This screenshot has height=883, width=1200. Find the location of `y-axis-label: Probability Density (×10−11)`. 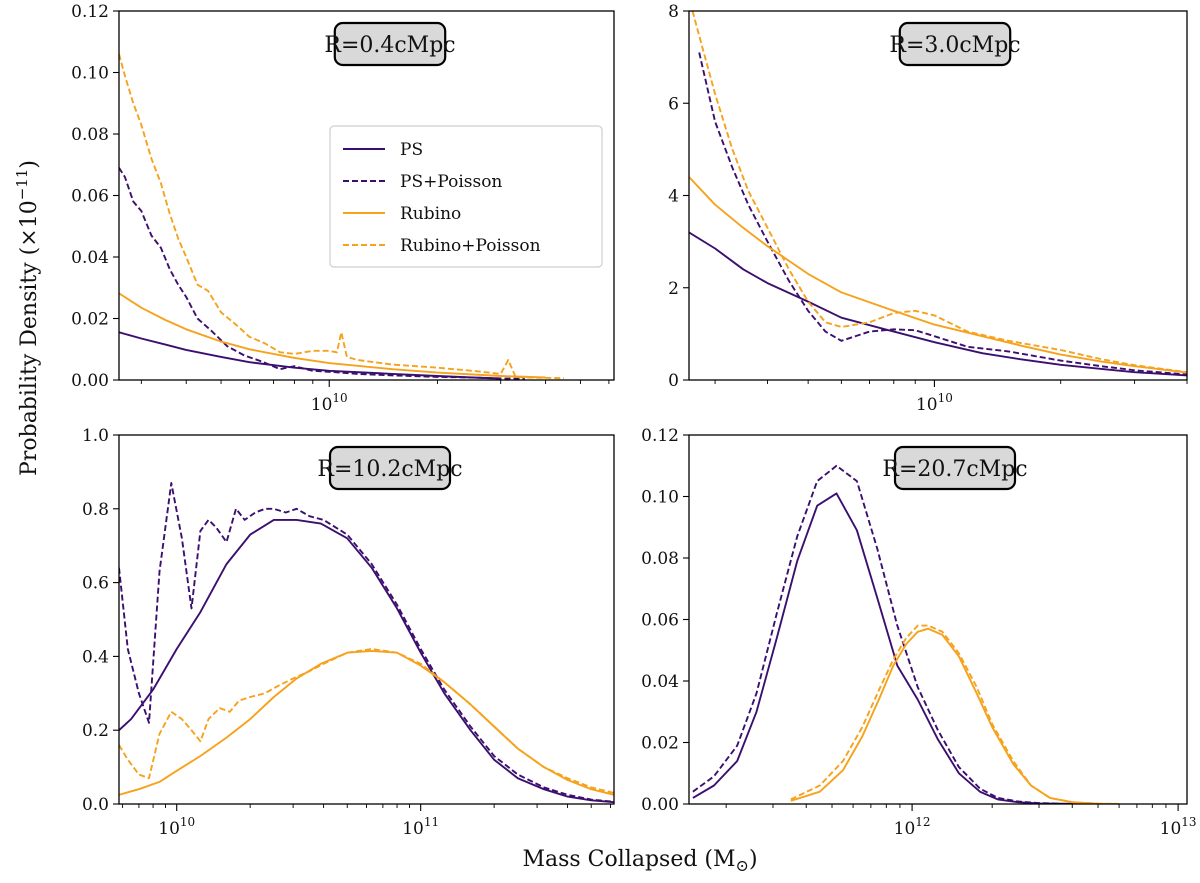

y-axis-label: Probability Density (×10−11) is located at coordinates (27, 318).